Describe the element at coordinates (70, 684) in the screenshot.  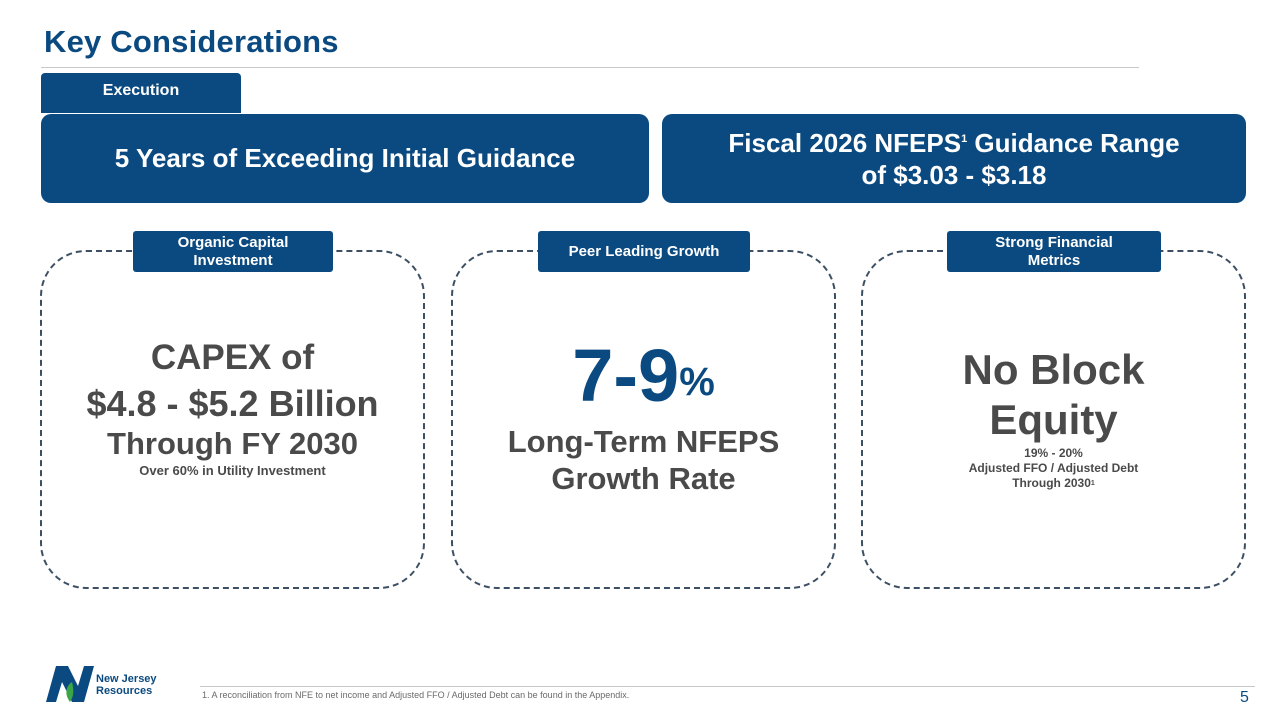
I see `company-logo` at that location.